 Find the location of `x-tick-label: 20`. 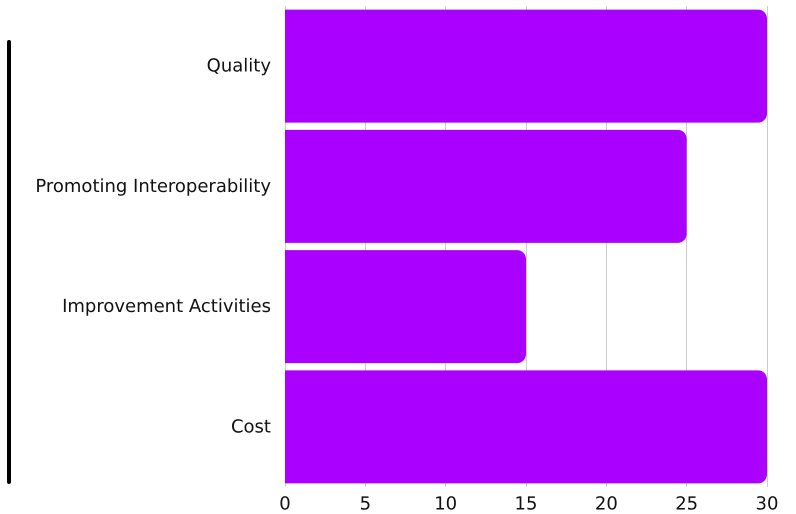

x-tick-label: 20 is located at coordinates (606, 504).